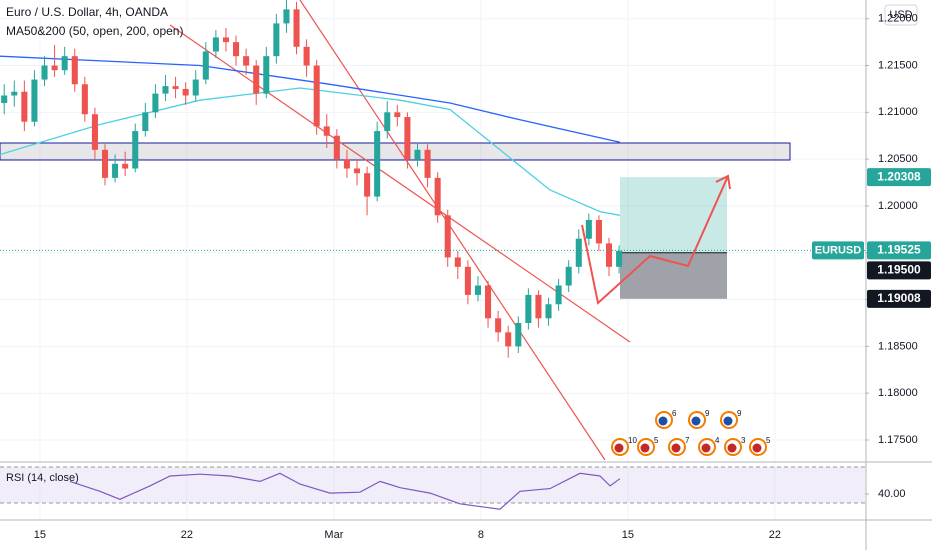 This screenshot has width=932, height=550. I want to click on y-tick-label: 1.20500, so click(898, 159).